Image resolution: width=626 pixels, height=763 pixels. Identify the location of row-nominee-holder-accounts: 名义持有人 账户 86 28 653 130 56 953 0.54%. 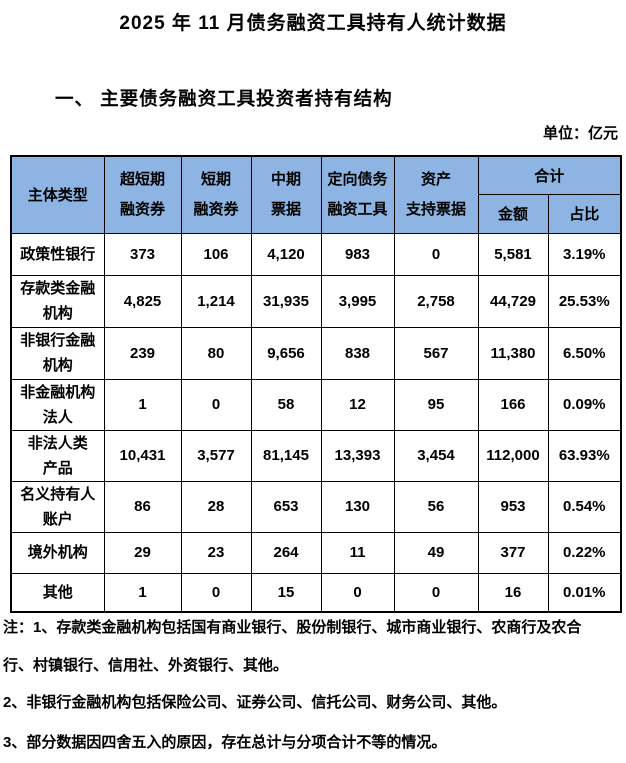
(316, 506).